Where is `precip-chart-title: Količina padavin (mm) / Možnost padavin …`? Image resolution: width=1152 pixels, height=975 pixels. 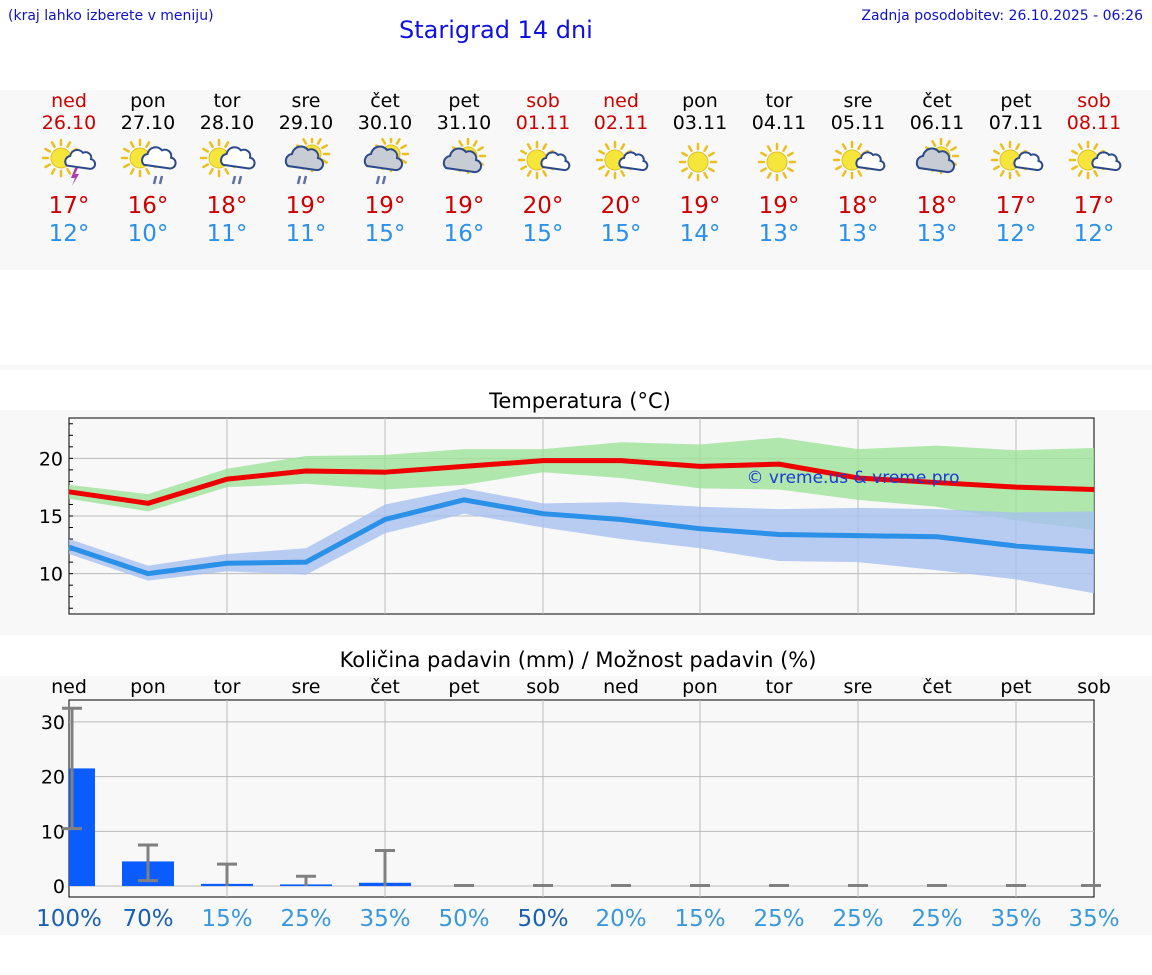
precip-chart-title: Količina padavin (mm) / Možnost padavin … is located at coordinates (578, 660).